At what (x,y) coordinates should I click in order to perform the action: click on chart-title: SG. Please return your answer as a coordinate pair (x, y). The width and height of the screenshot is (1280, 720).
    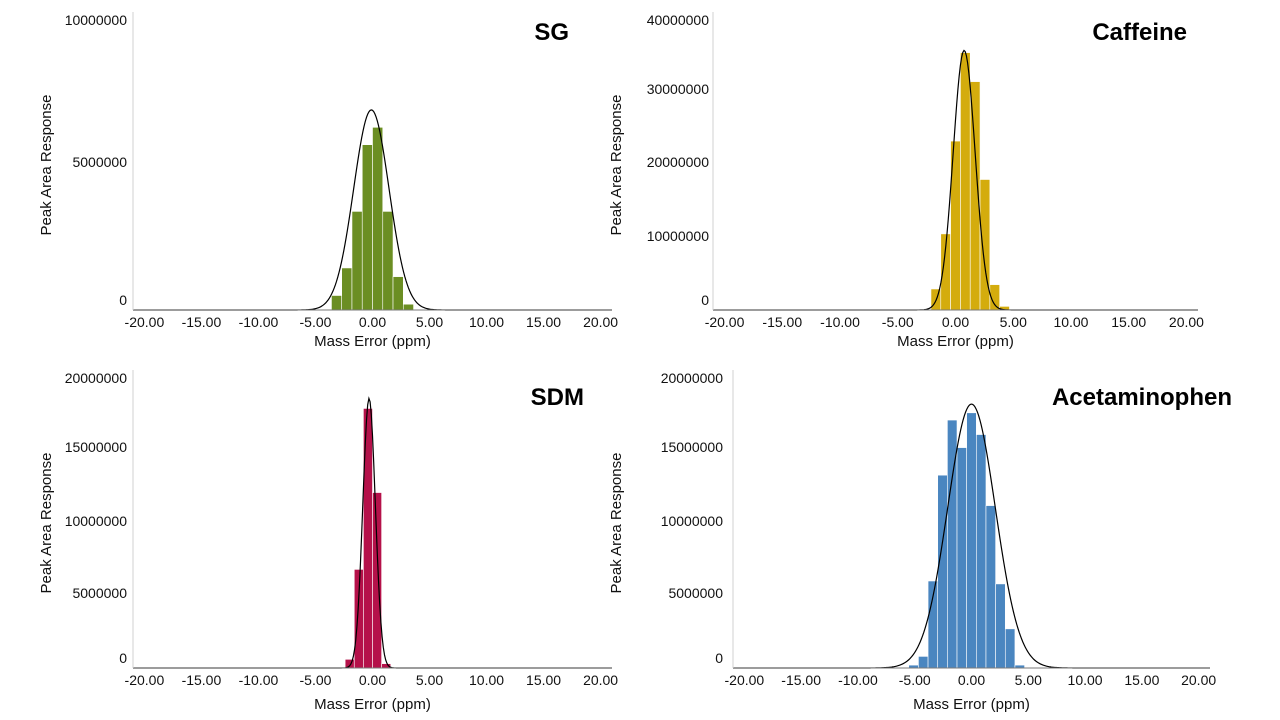
    Looking at the image, I should click on (551, 32).